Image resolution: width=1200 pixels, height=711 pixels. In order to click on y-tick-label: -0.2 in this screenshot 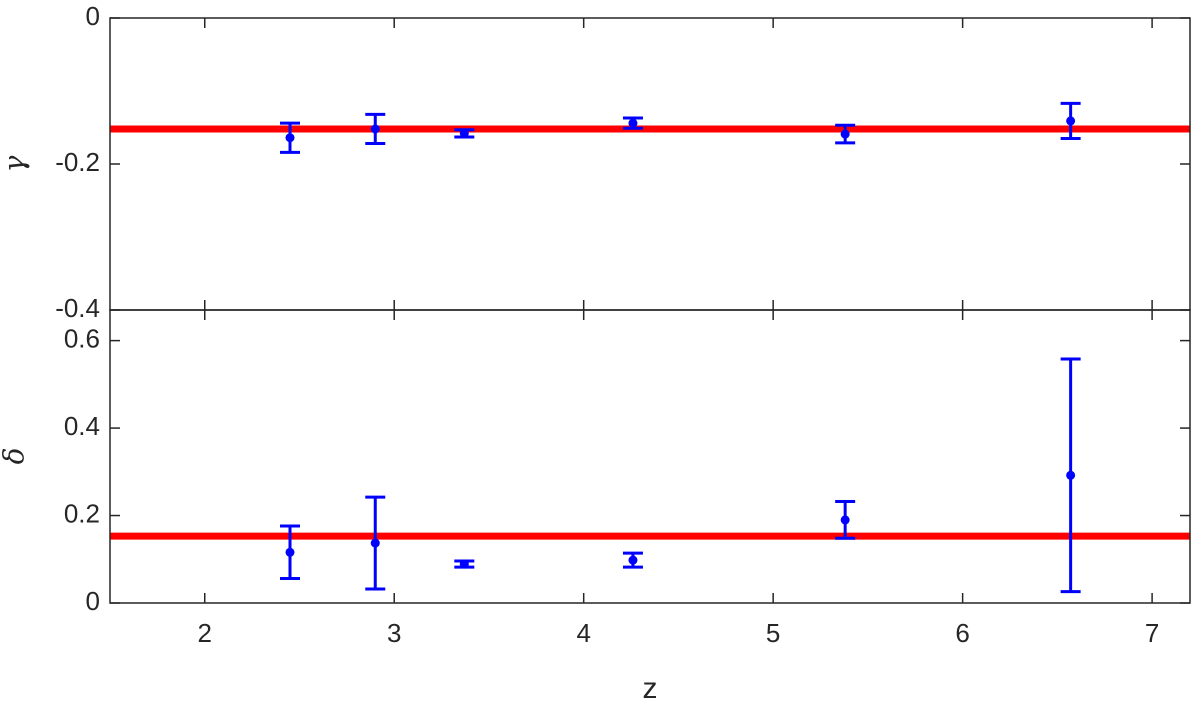, I will do `click(77, 162)`.